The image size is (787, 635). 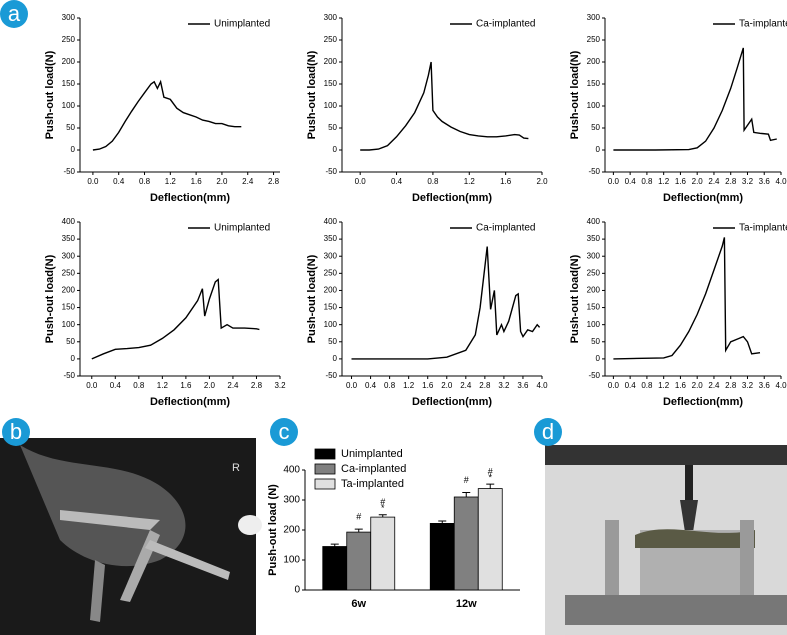 What do you see at coordinates (242, 24) in the screenshot?
I see `legend-label: Unimplanted` at bounding box center [242, 24].